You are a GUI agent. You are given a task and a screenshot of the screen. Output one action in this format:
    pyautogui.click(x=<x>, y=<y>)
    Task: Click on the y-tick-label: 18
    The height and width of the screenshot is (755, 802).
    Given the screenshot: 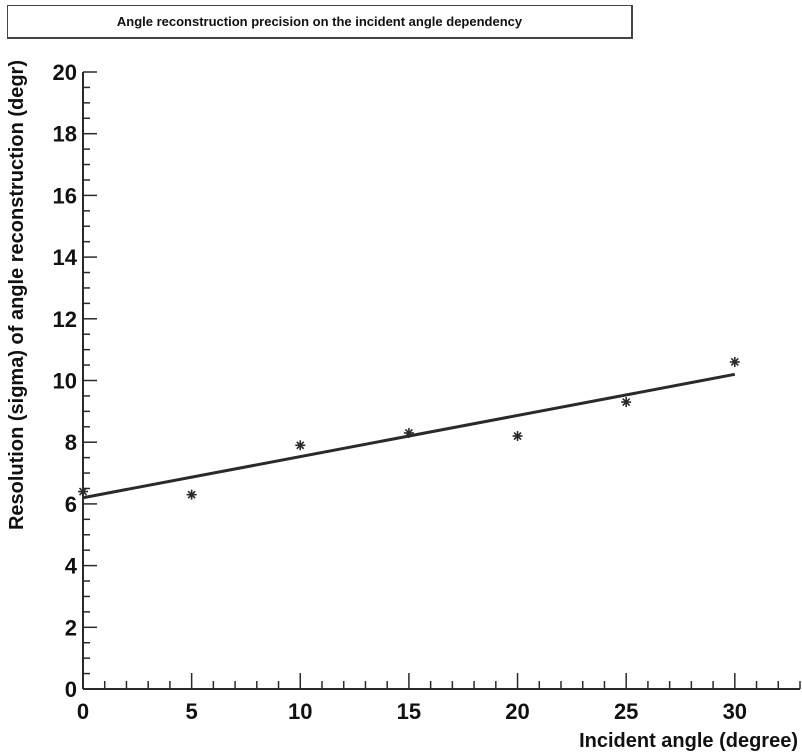 What is the action you would take?
    pyautogui.click(x=65, y=134)
    